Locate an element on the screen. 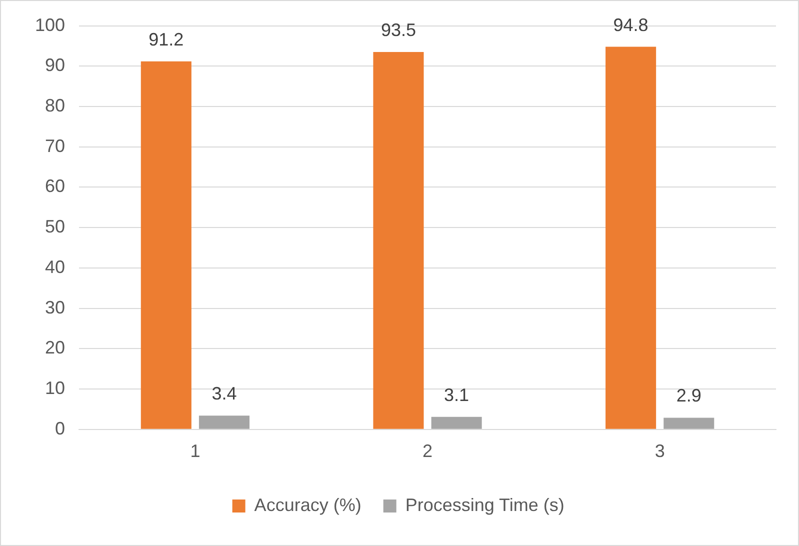 This screenshot has width=799, height=546. legend-label: Accuracy (%) is located at coordinates (308, 504).